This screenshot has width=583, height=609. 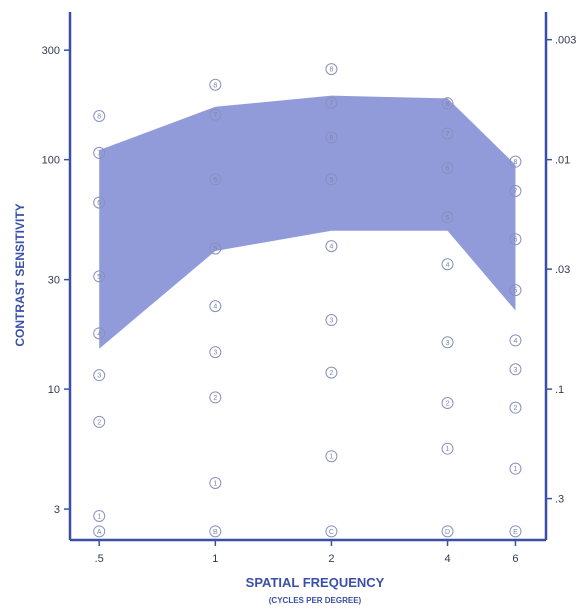 I want to click on data-point-label: E, so click(x=515, y=532).